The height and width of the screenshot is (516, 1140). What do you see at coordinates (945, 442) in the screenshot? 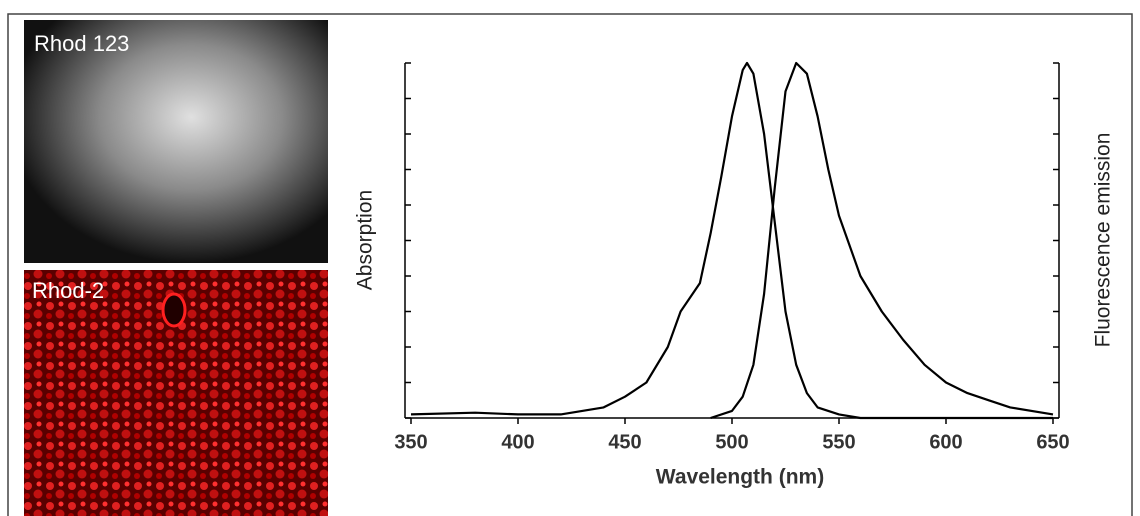
I see `x-tick-label: 600` at bounding box center [945, 442].